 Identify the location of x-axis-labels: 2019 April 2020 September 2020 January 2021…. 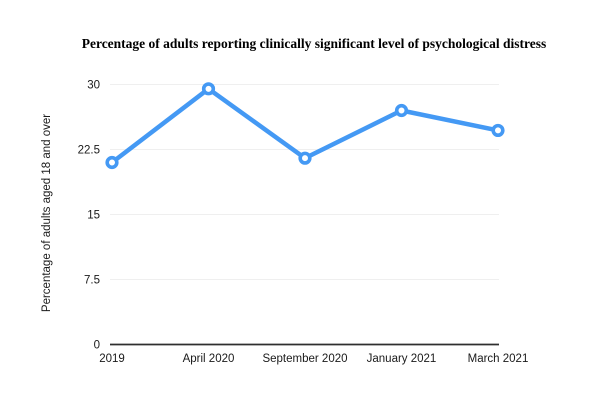
(313, 359).